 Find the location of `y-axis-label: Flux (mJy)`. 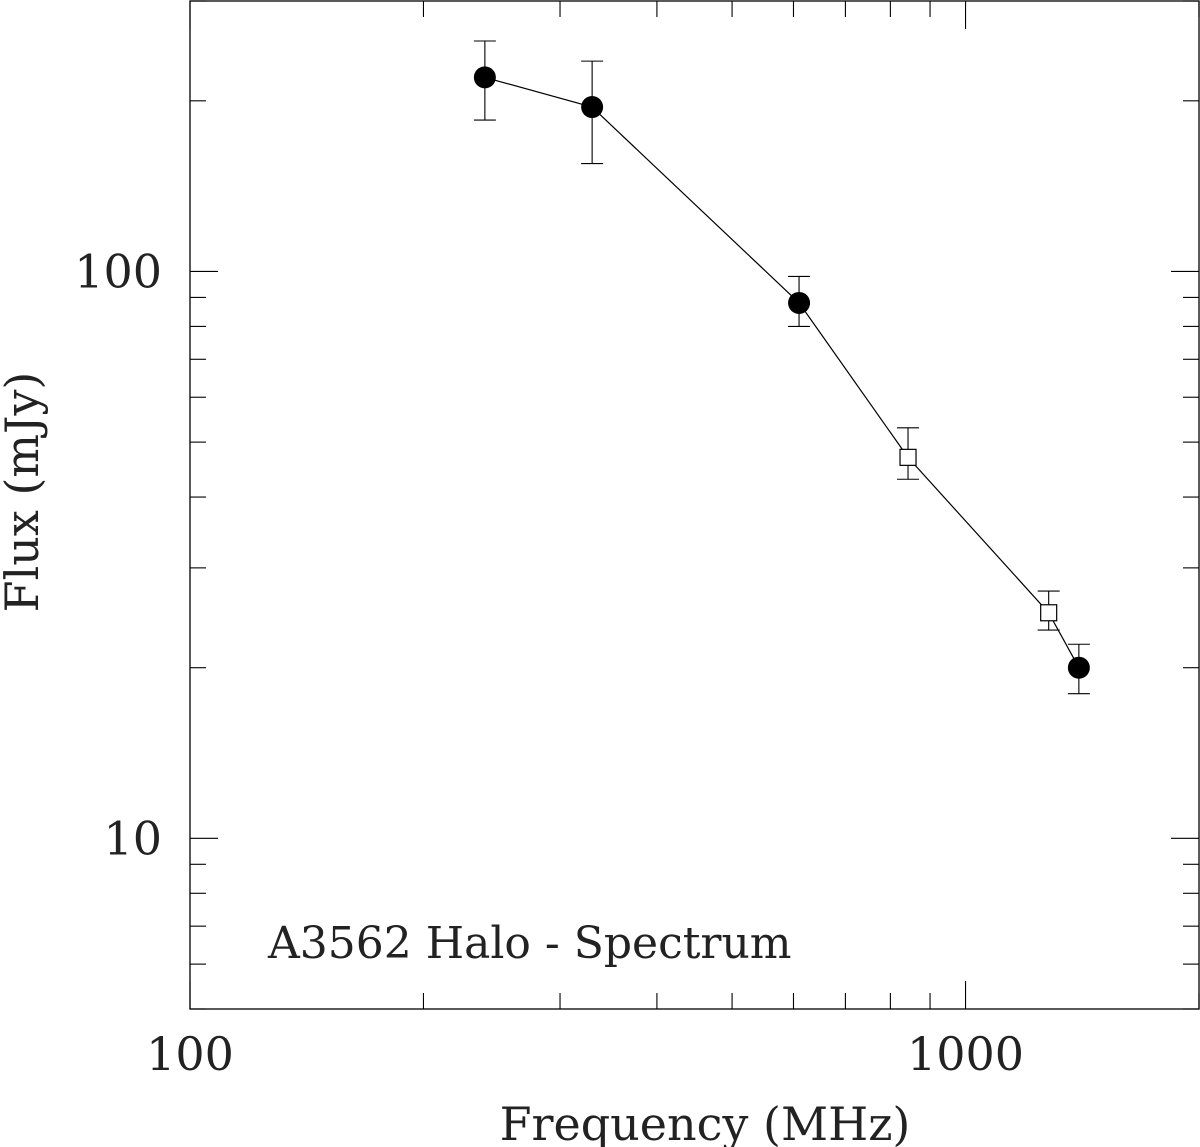

y-axis-label: Flux (mJy) is located at coordinates (24, 492).